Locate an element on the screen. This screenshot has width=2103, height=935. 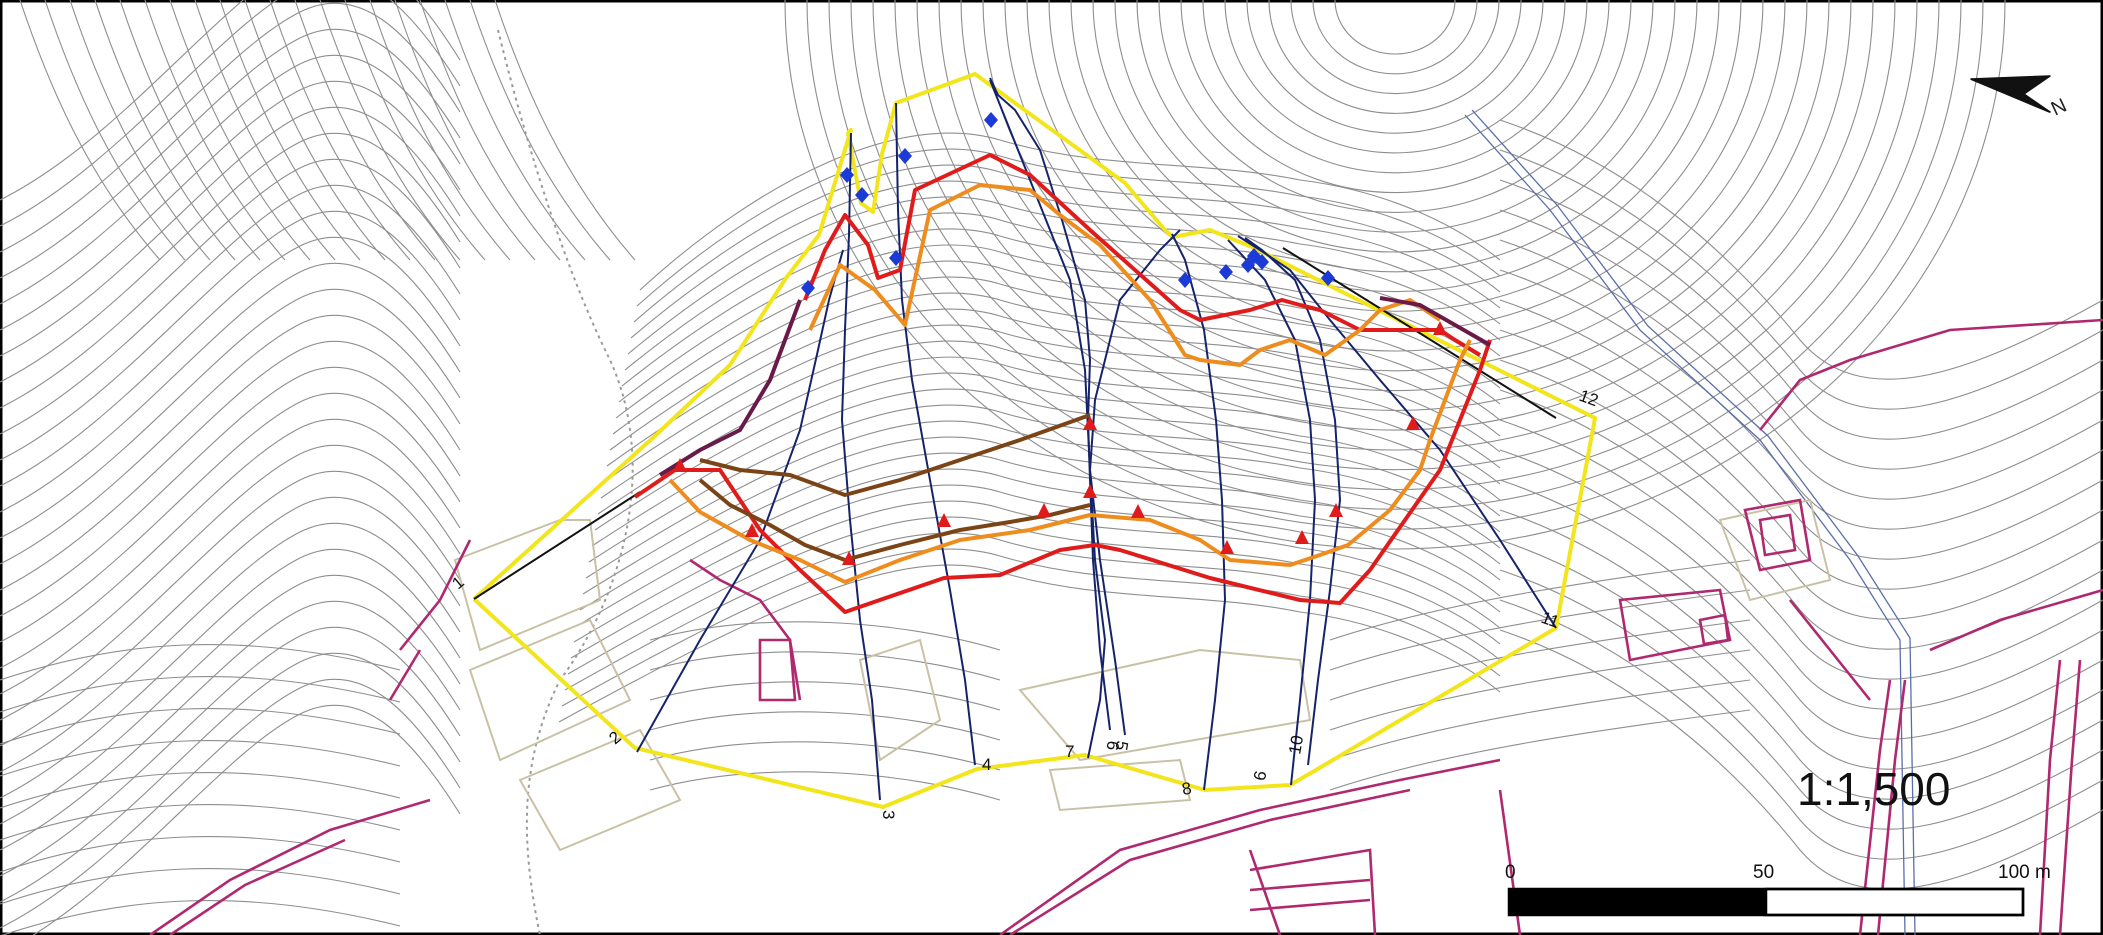
section-label-10: 10 is located at coordinates (1296, 745).